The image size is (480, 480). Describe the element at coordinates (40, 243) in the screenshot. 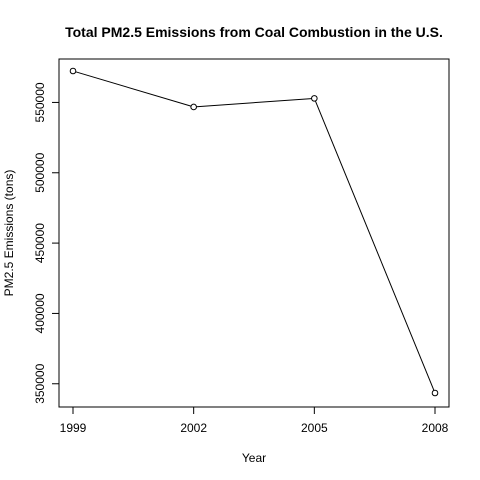

I see `y-tick-label: 450000` at that location.